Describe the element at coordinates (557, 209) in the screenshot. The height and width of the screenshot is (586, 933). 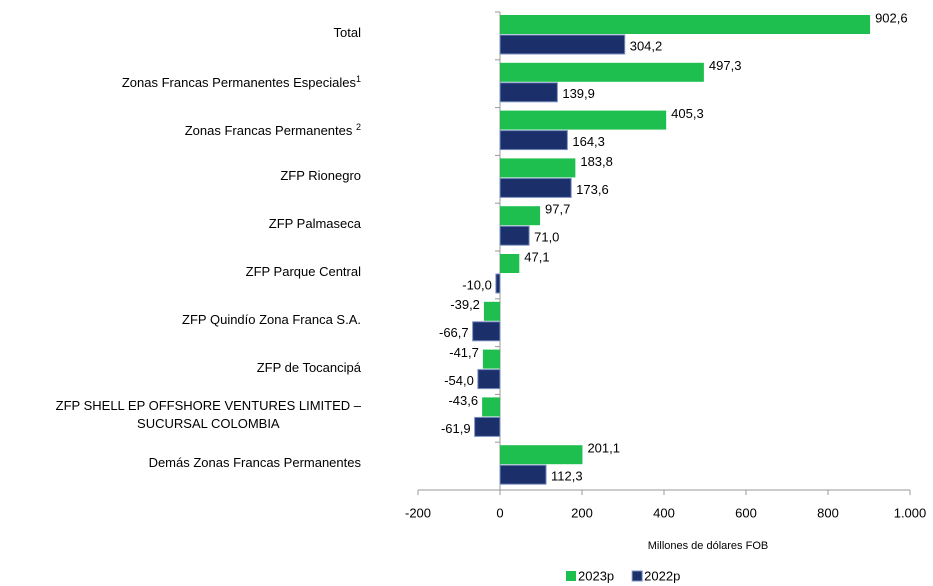
I see `value-label: 97,7` at that location.